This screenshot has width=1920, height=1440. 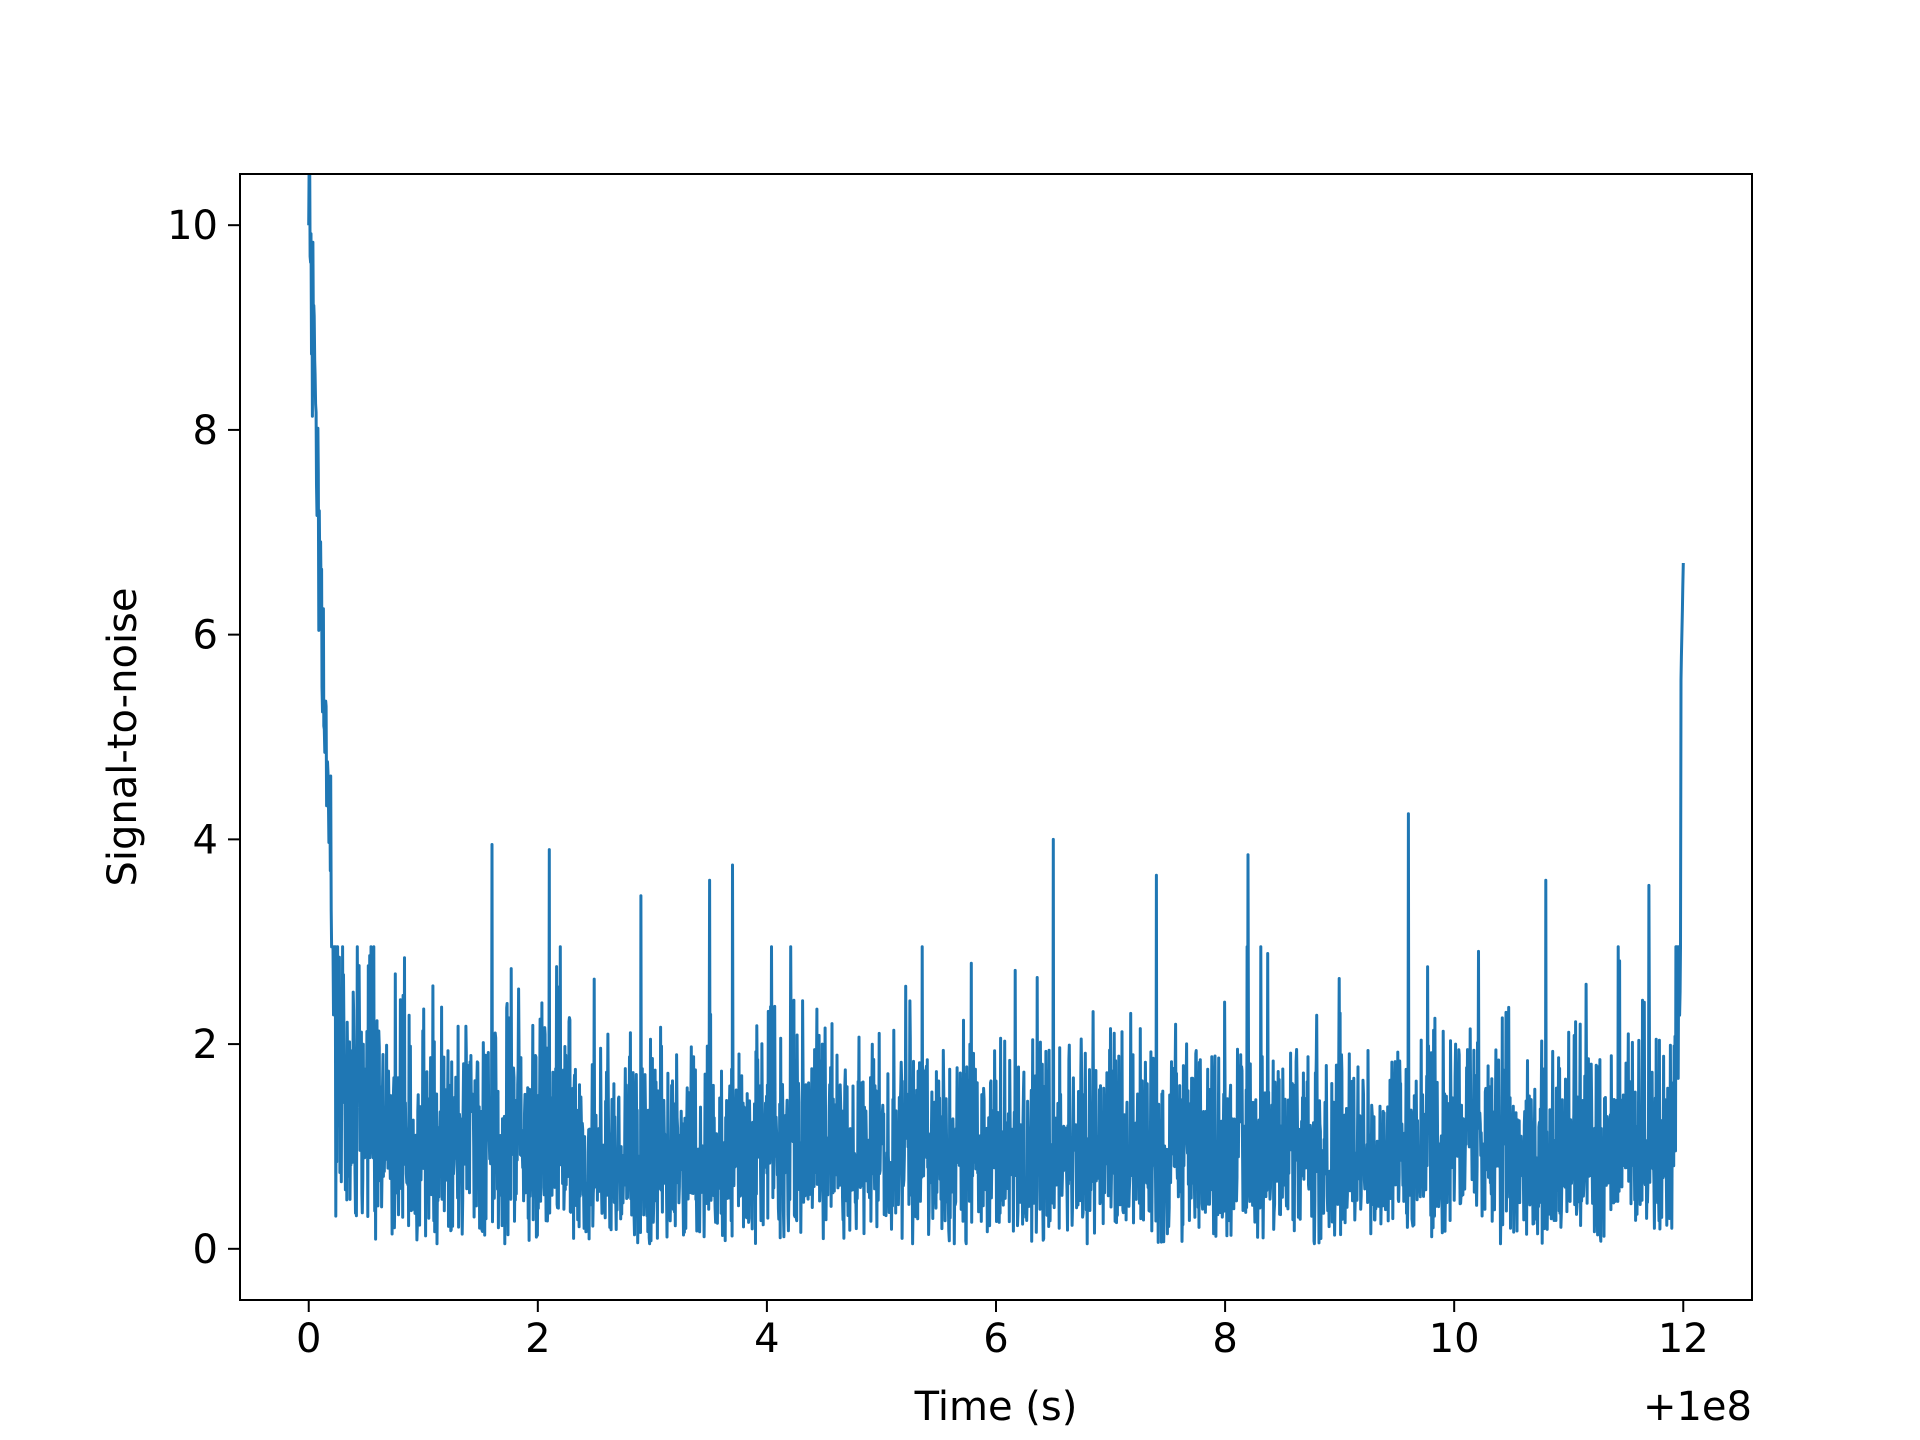 I want to click on x-tick-label: 0, so click(x=308, y=1339).